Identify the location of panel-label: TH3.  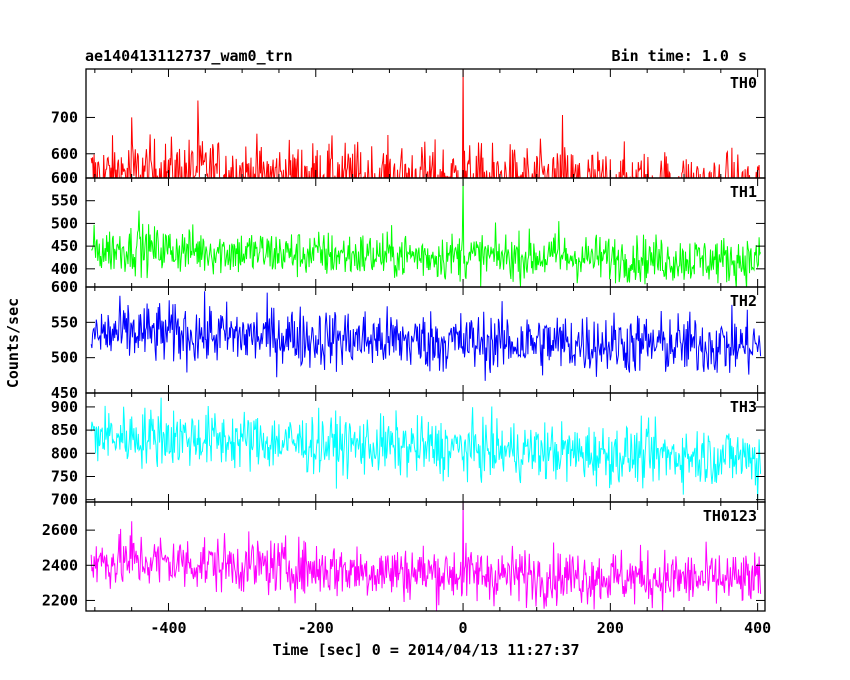
(743, 407).